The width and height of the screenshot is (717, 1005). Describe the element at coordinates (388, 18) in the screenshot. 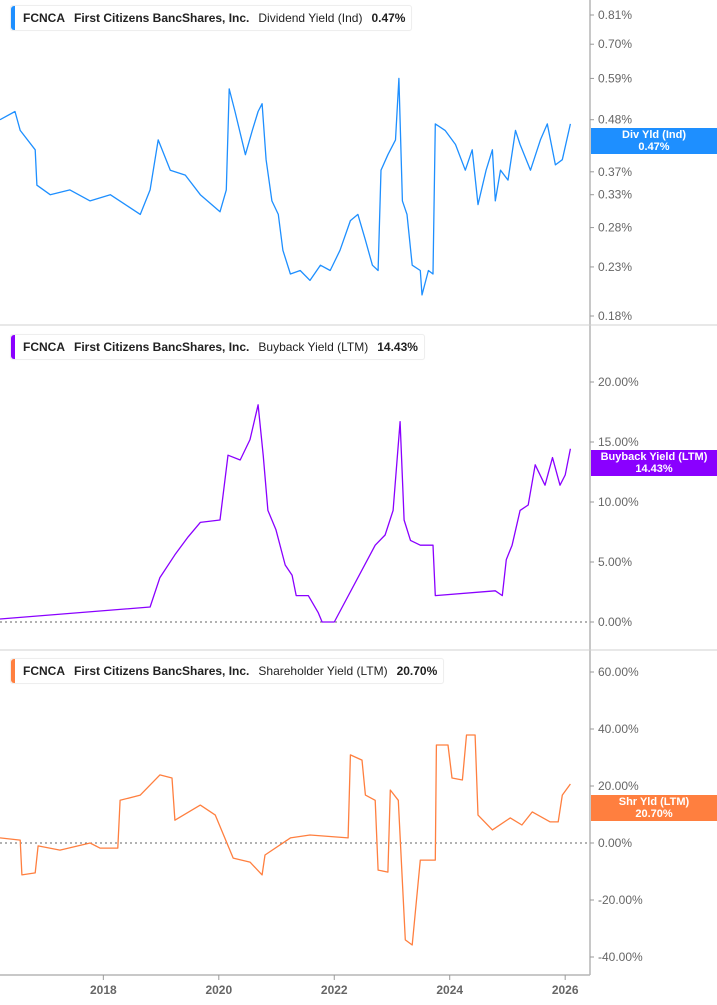

I see `legend-value: 0.47%` at that location.